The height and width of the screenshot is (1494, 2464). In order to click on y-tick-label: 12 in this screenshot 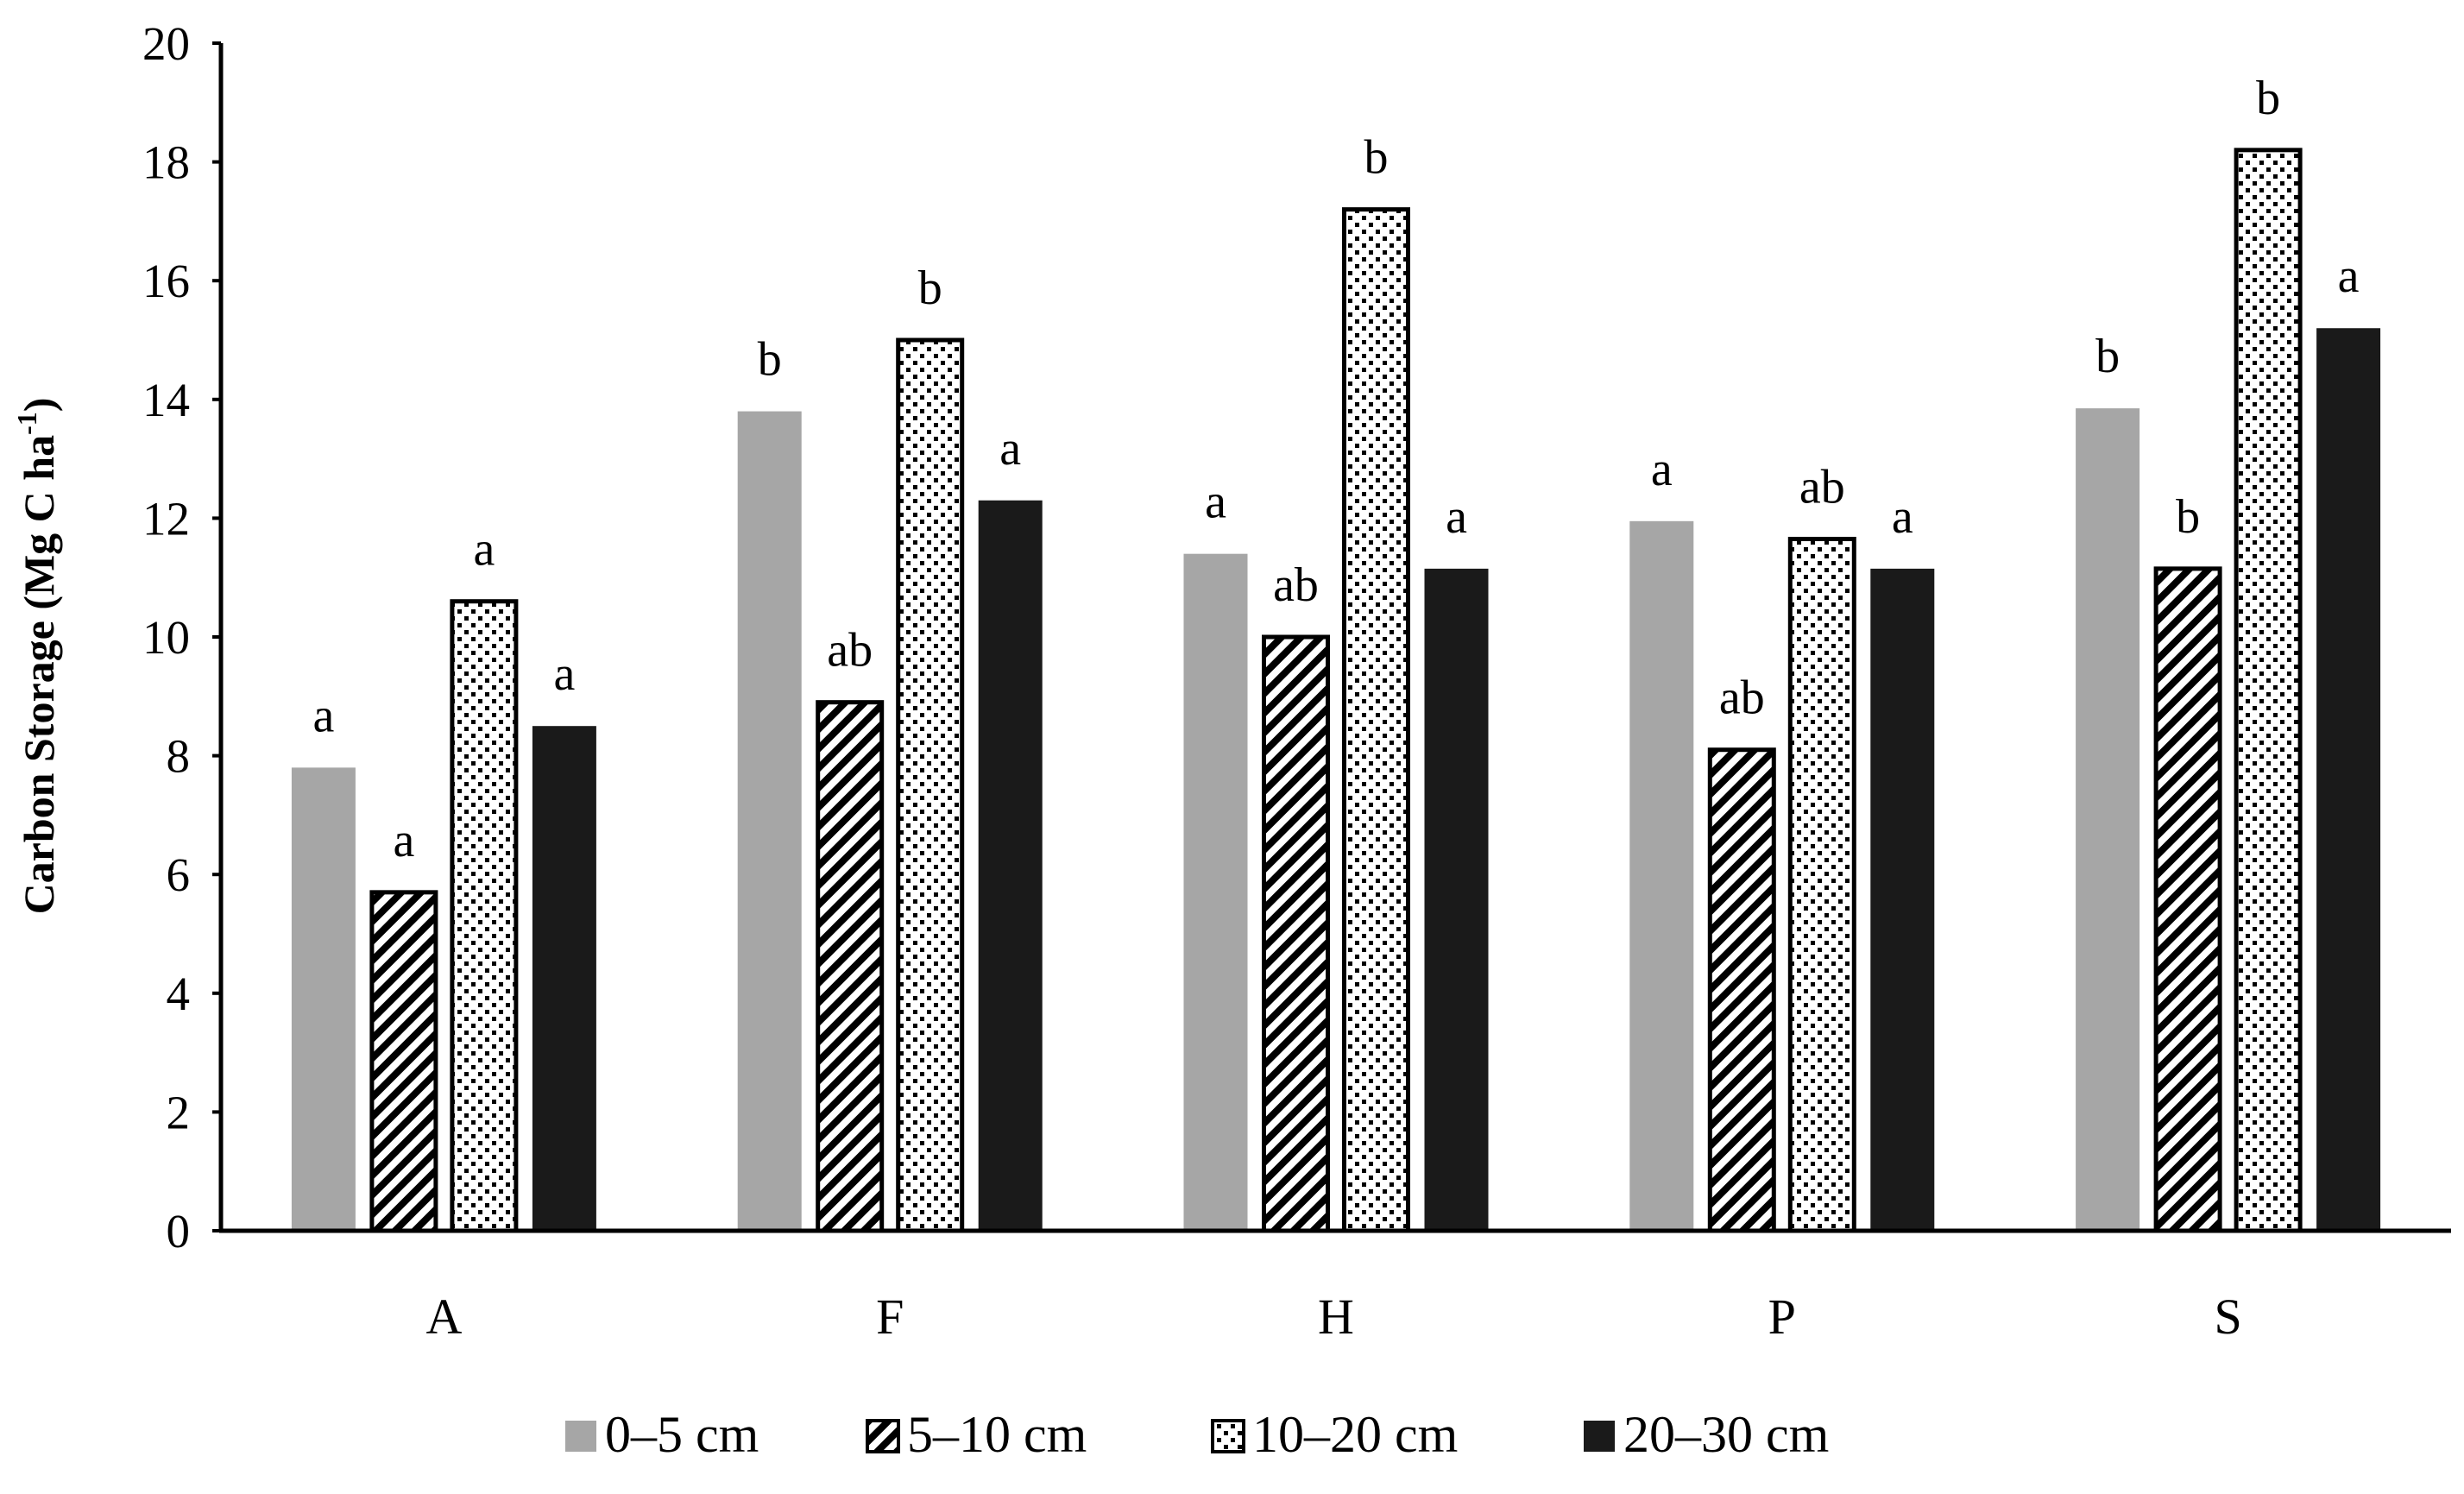, I will do `click(166, 518)`.